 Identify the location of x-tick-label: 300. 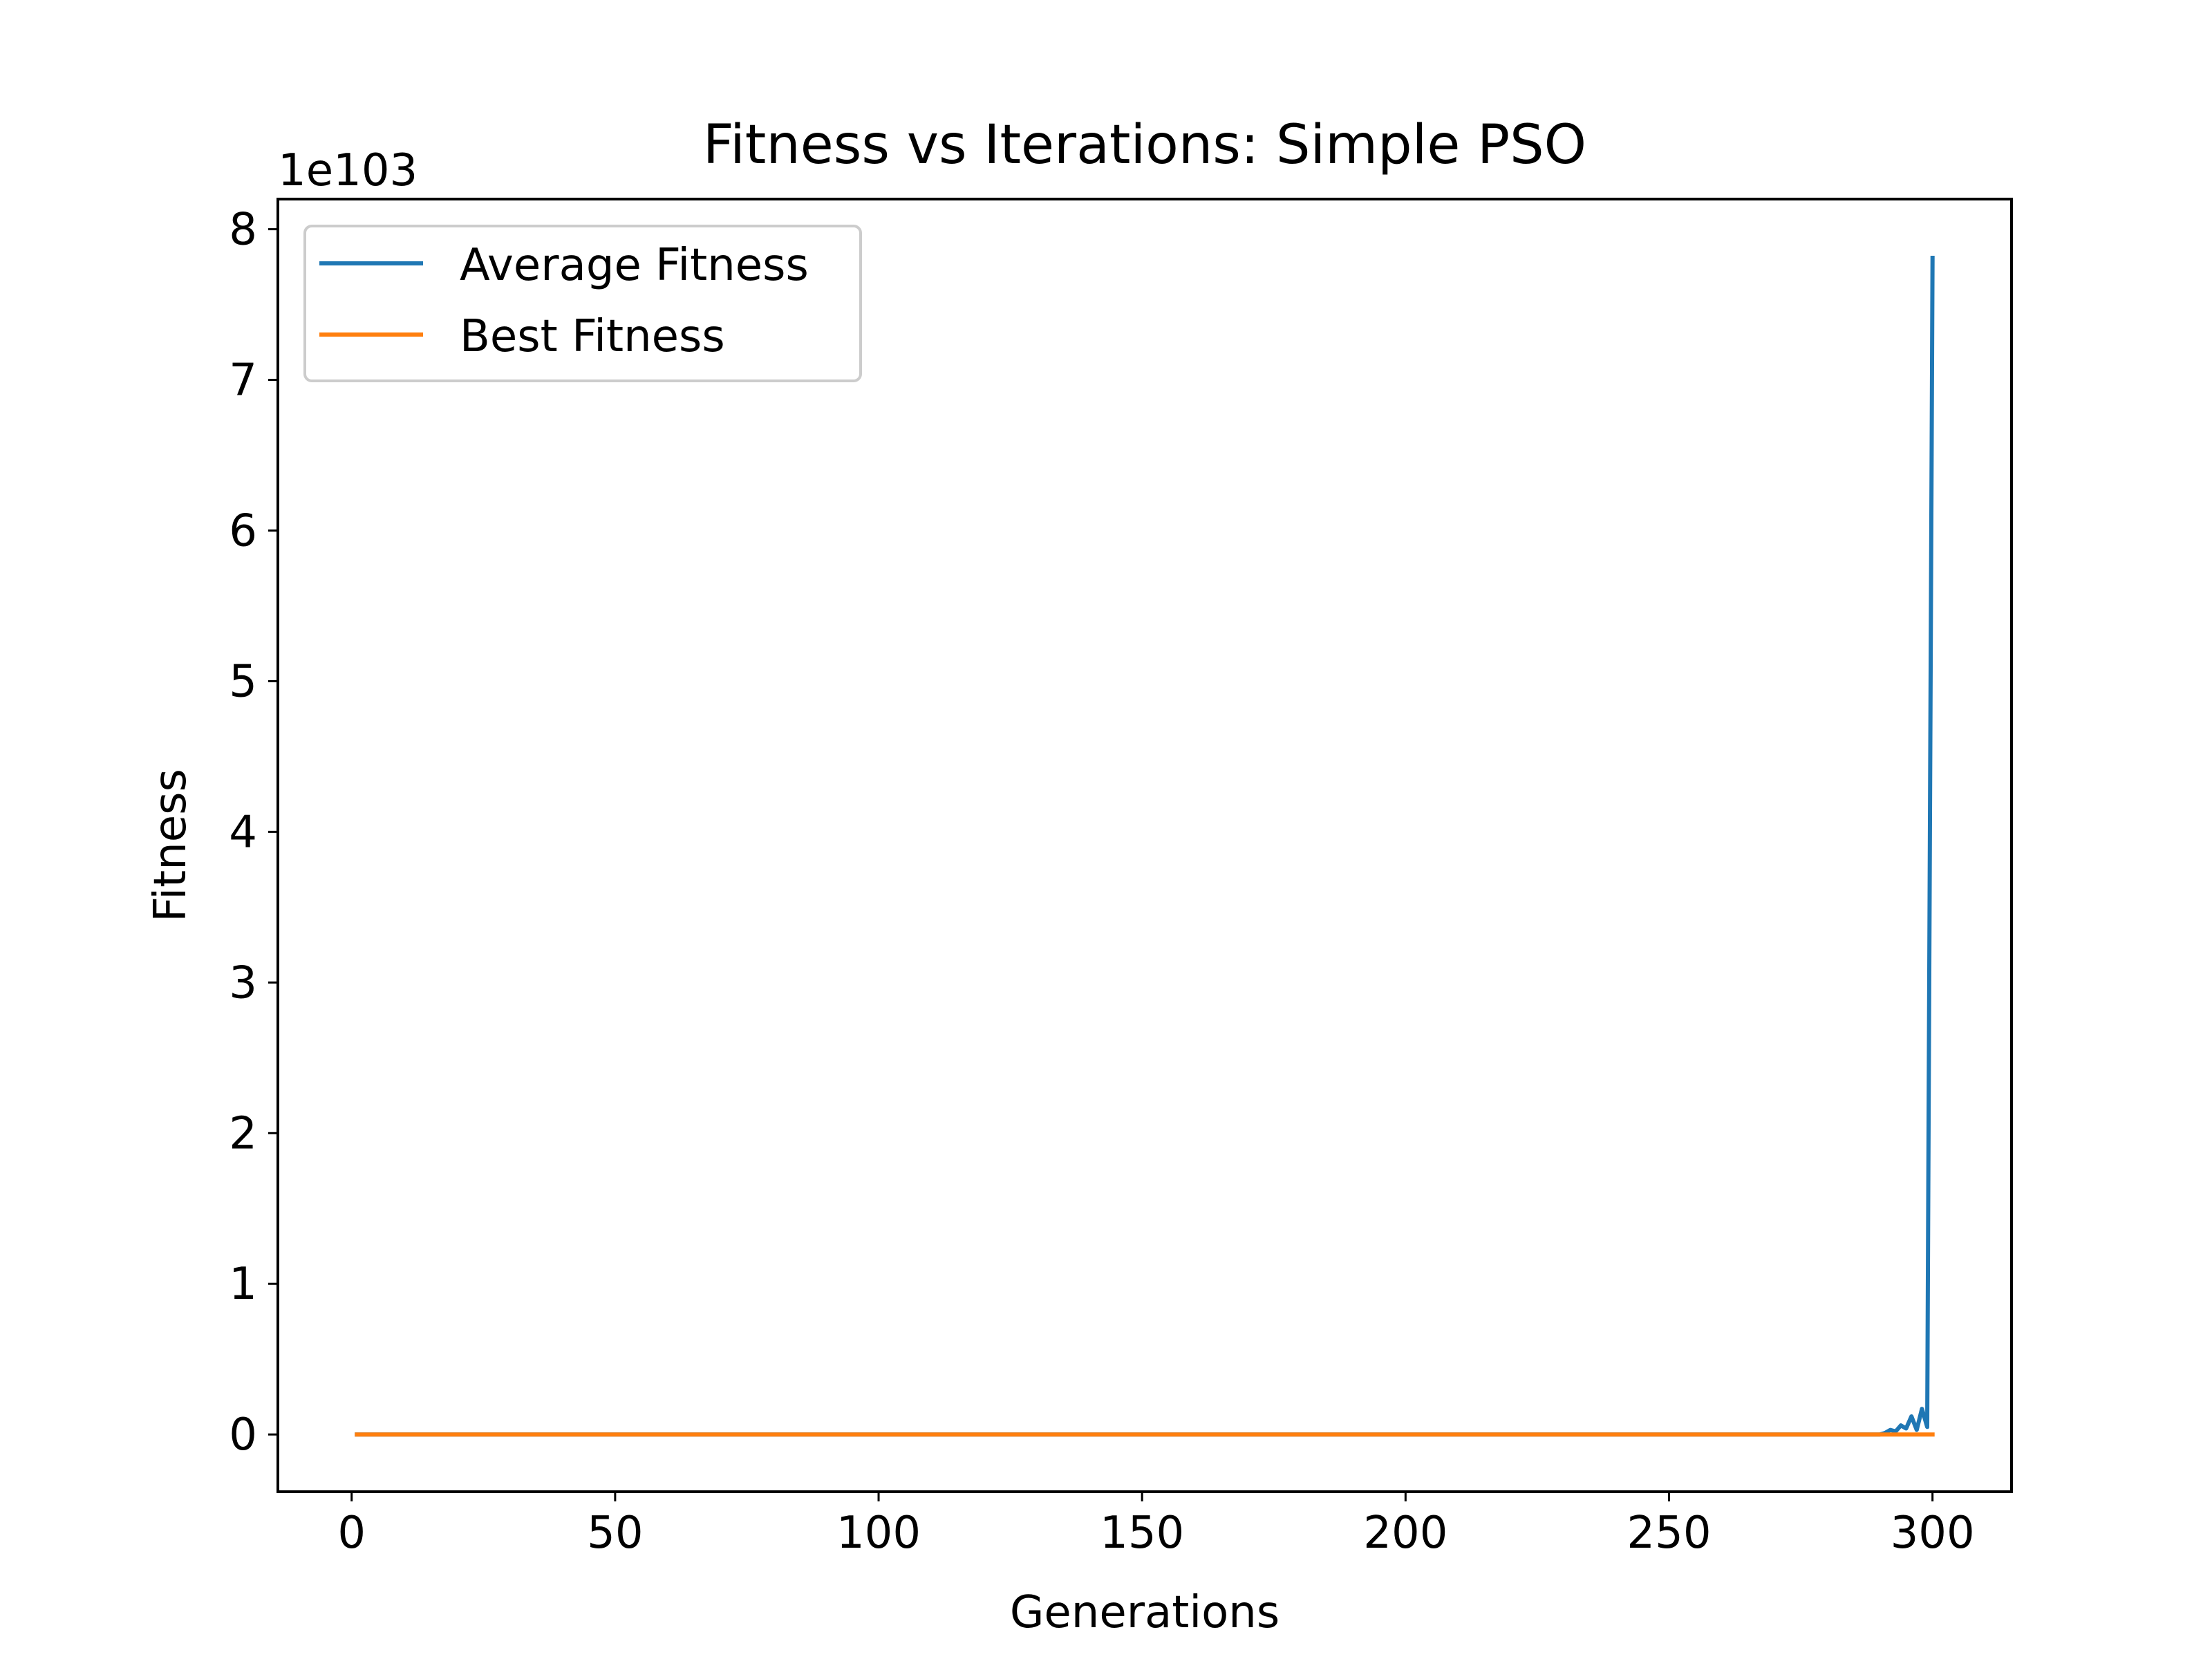
(1933, 1534).